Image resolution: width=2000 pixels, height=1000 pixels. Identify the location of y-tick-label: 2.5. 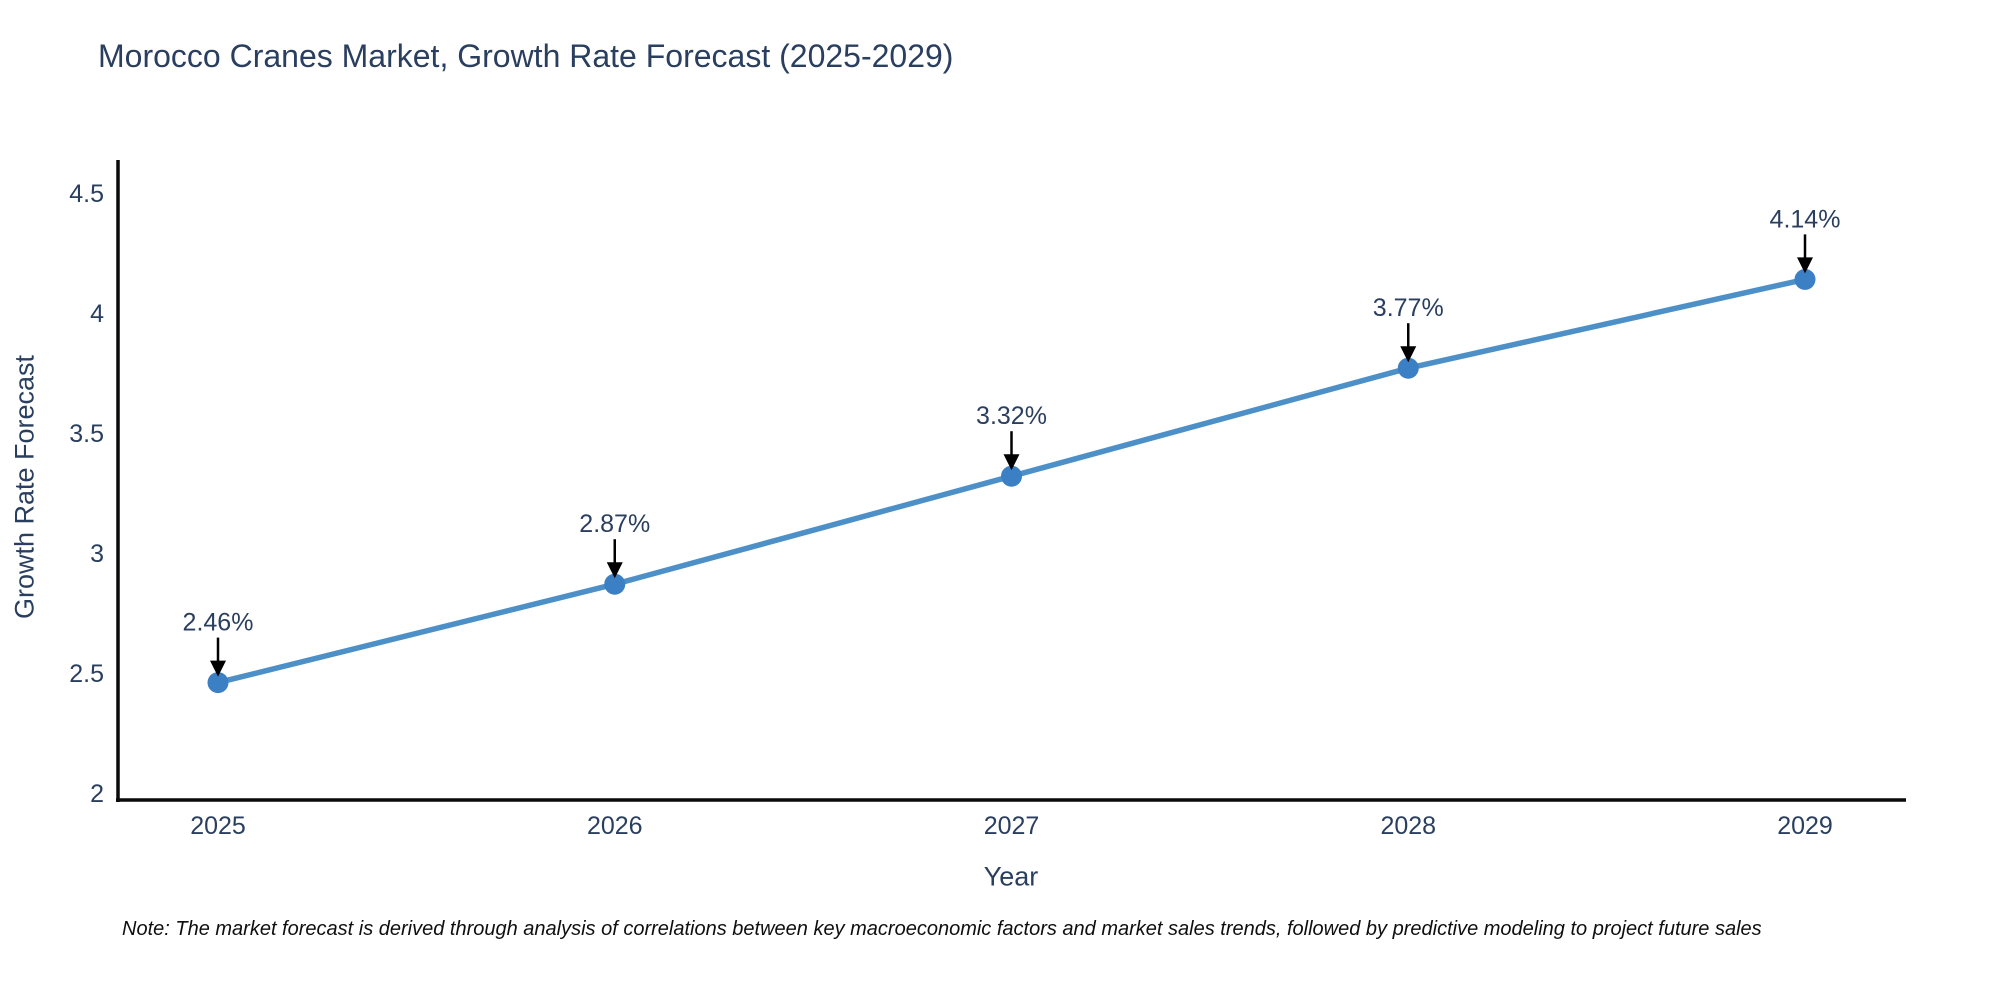
(86, 674).